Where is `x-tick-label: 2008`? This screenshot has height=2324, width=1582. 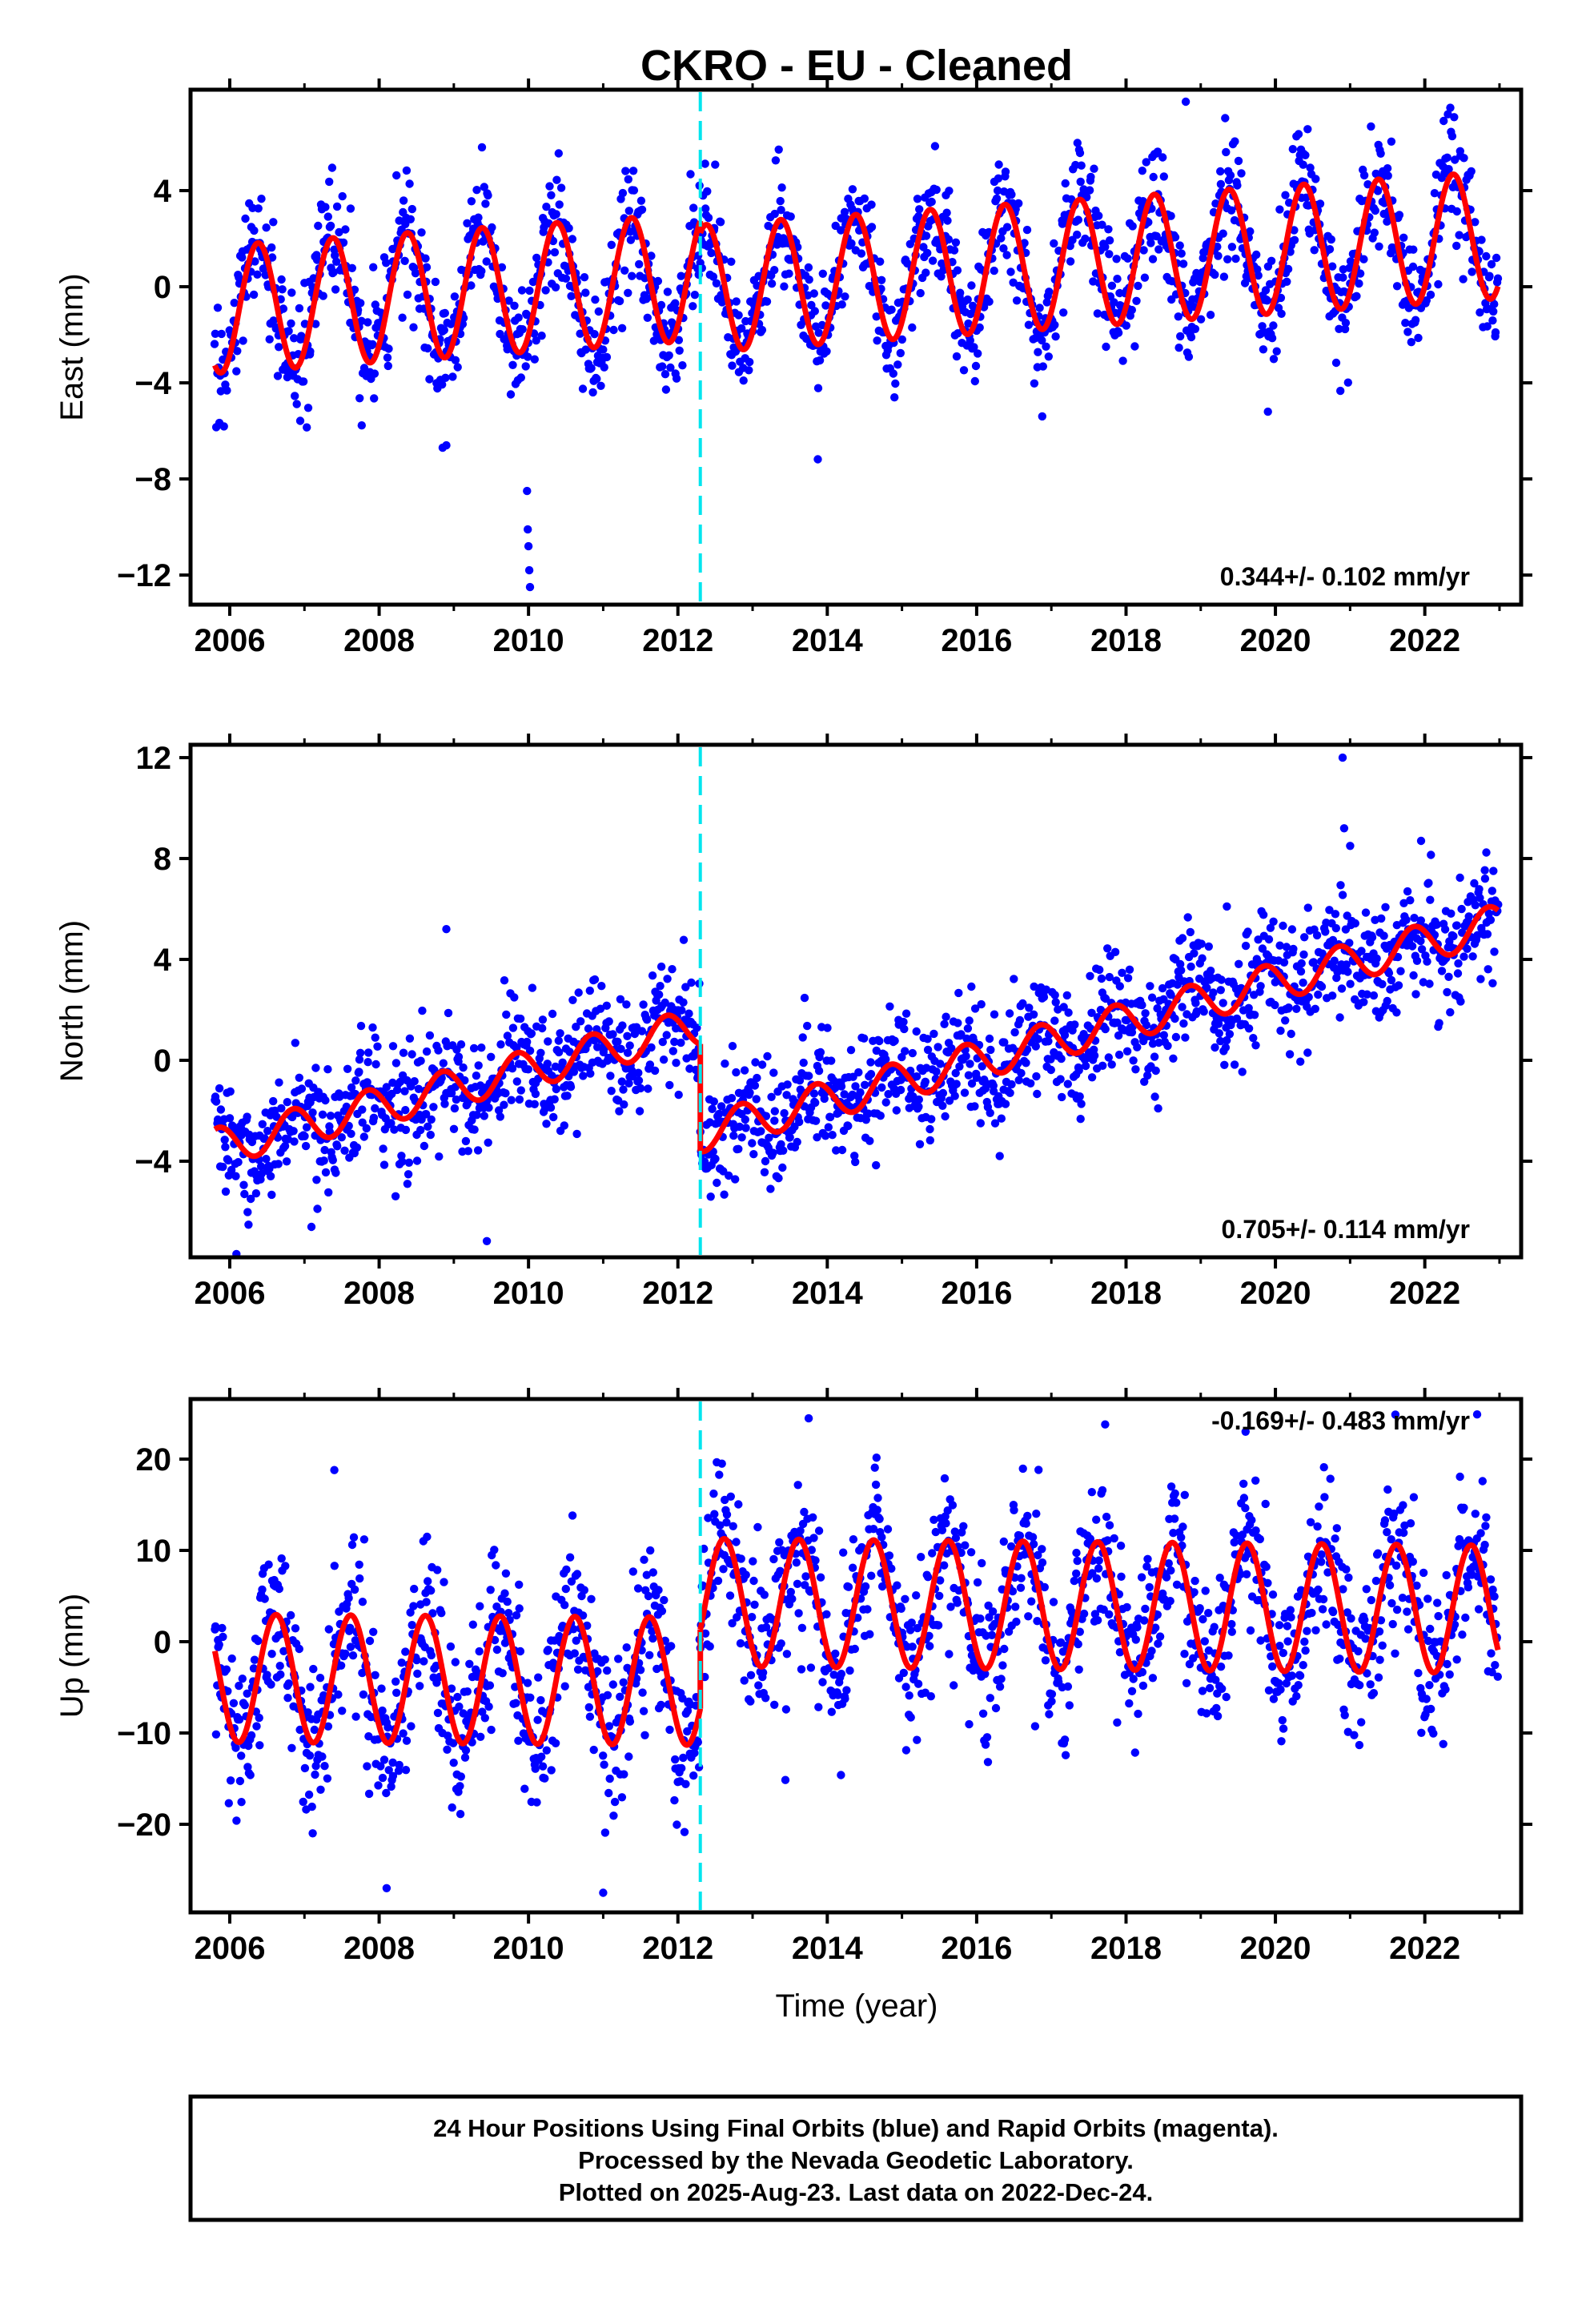
x-tick-label: 2008 is located at coordinates (379, 1294).